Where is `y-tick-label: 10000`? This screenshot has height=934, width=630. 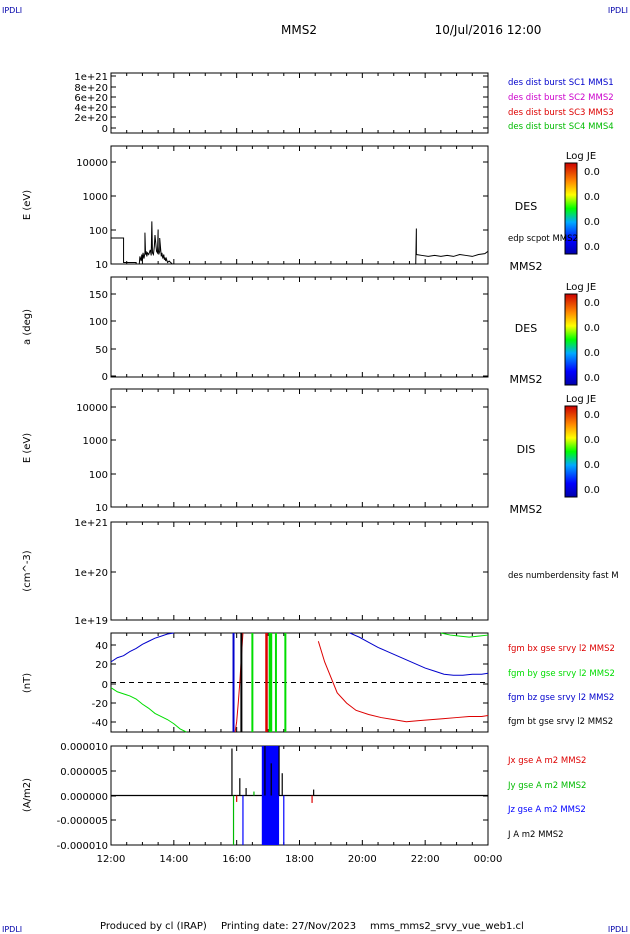 y-tick-label: 10000 is located at coordinates (92, 408).